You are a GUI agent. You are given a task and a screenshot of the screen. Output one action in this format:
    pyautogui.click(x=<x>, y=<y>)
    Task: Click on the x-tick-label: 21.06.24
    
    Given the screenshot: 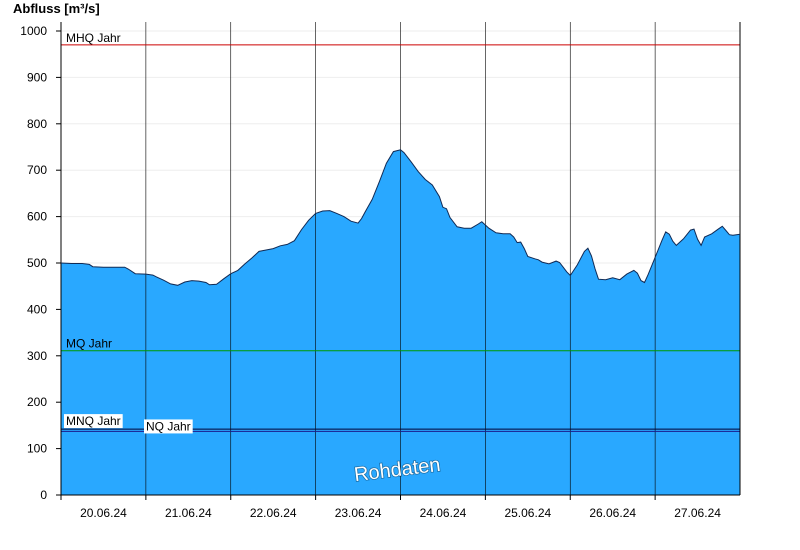 What is the action you would take?
    pyautogui.click(x=188, y=513)
    